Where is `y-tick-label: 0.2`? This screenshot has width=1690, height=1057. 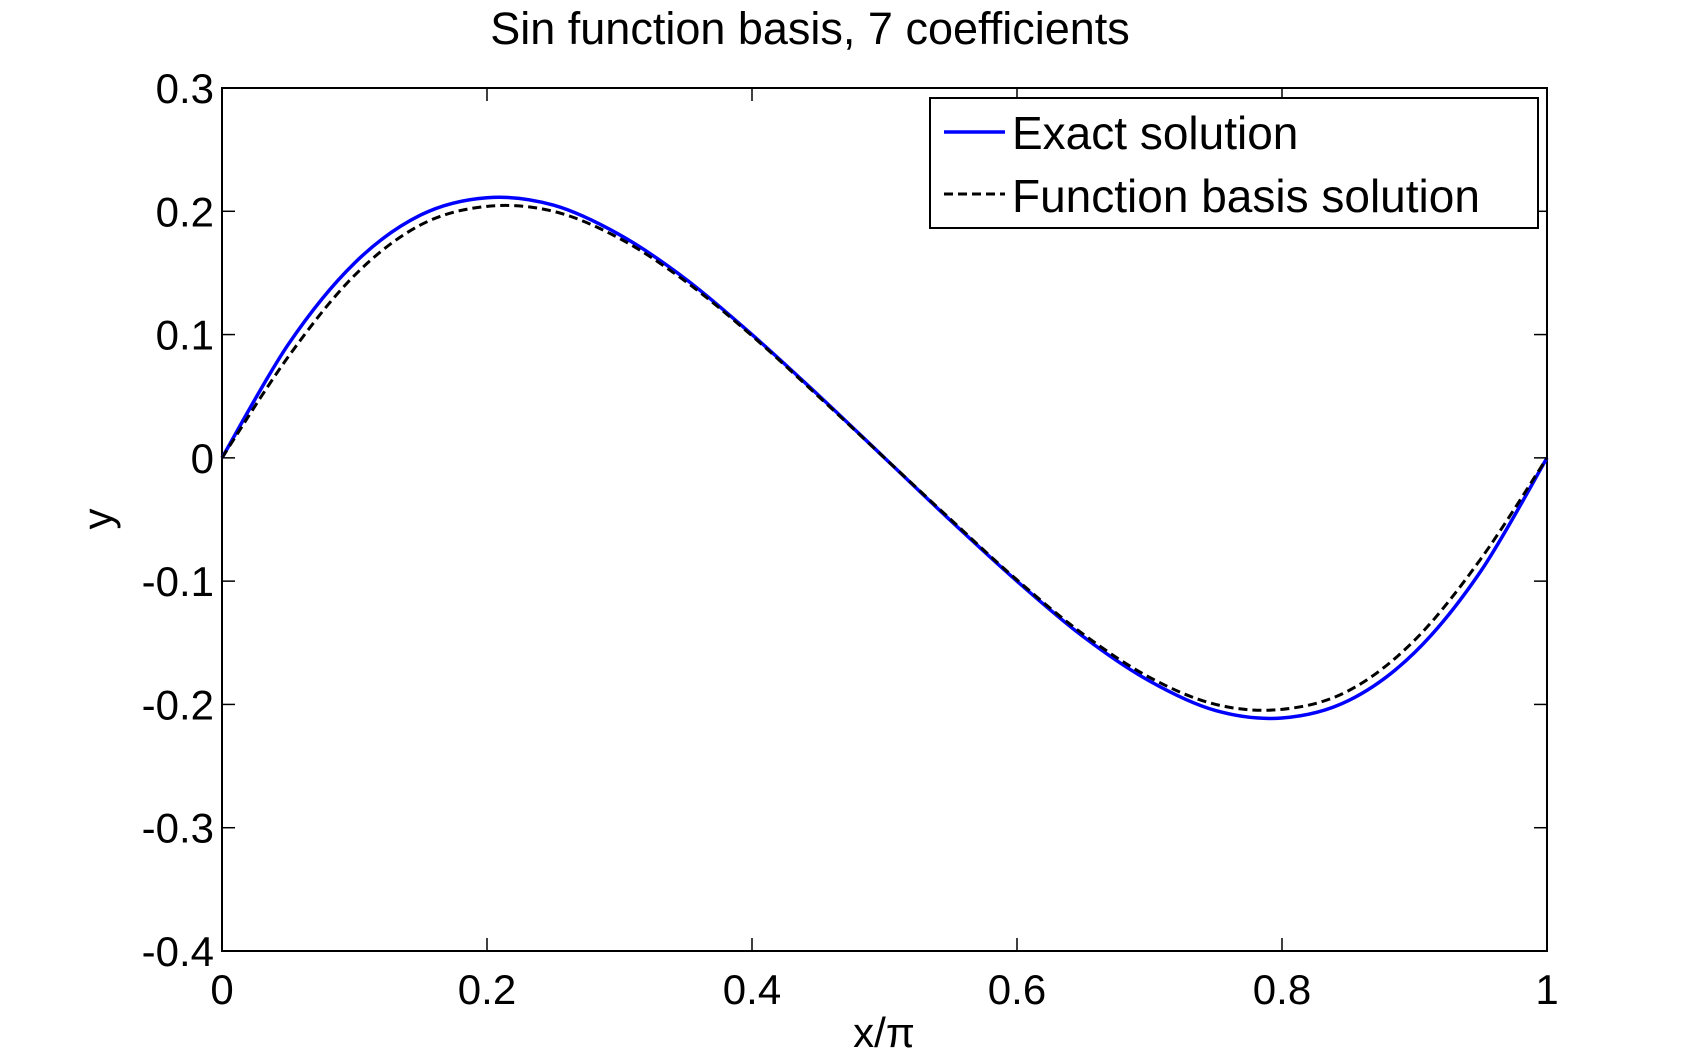 y-tick-label: 0.2 is located at coordinates (185, 211).